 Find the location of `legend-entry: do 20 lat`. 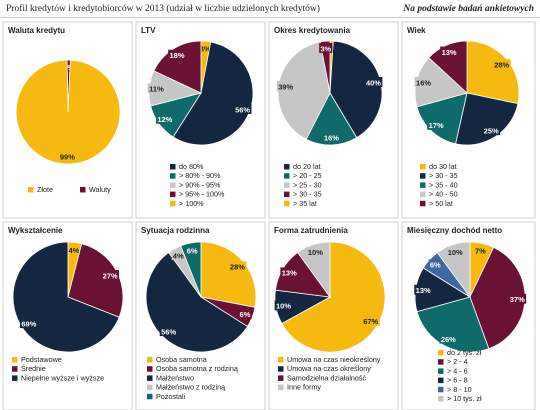

legend-entry: do 20 lat is located at coordinates (307, 166).